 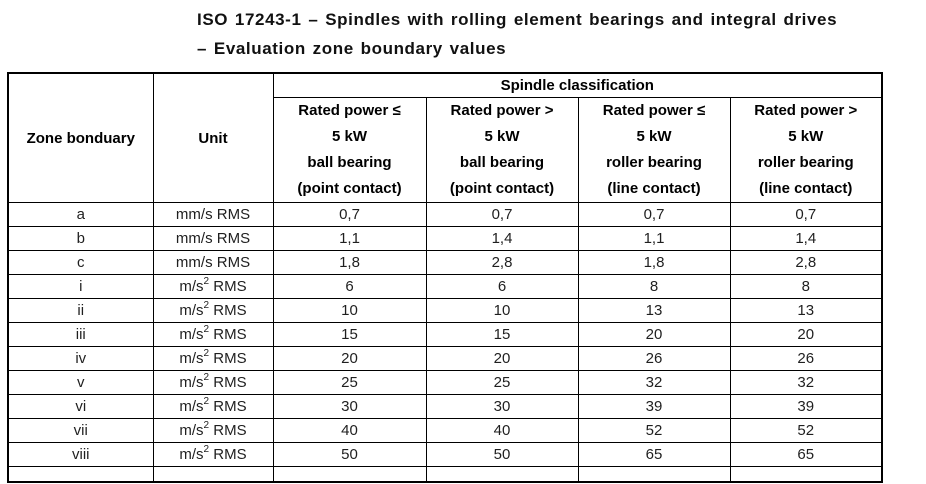 I want to click on value-cell: 8, so click(x=806, y=286).